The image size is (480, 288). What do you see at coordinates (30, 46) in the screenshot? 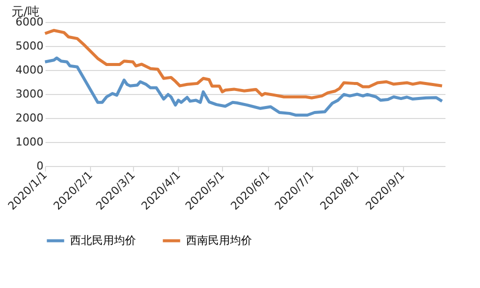
I see `y-tick-label: 5000` at bounding box center [30, 46].